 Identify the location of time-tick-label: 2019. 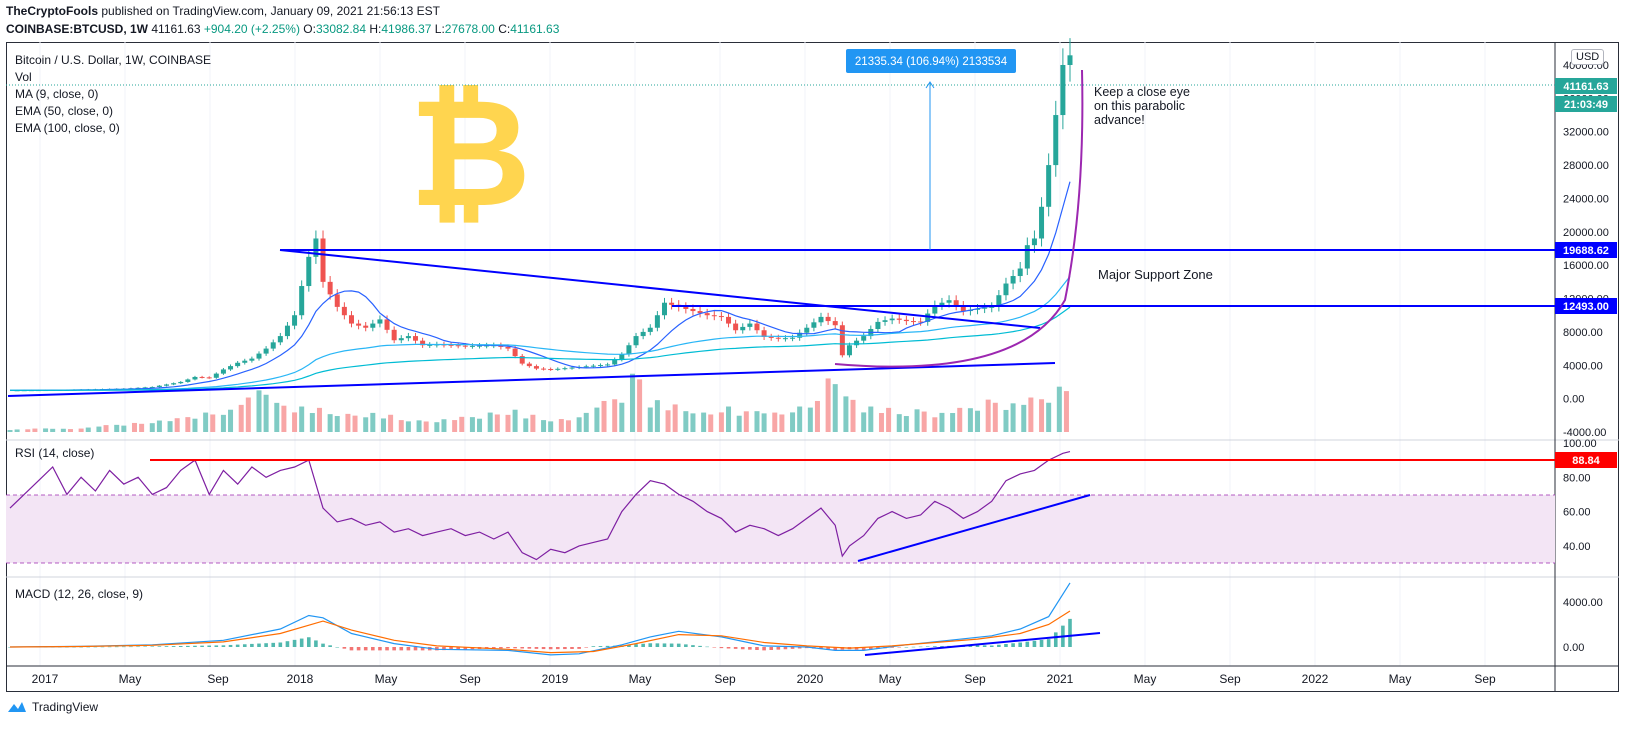
(555, 679).